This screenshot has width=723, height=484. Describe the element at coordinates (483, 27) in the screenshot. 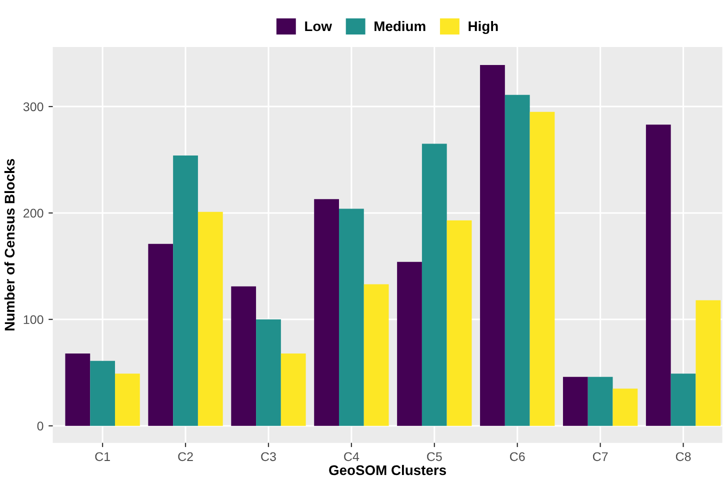

I see `legend-label: High` at that location.